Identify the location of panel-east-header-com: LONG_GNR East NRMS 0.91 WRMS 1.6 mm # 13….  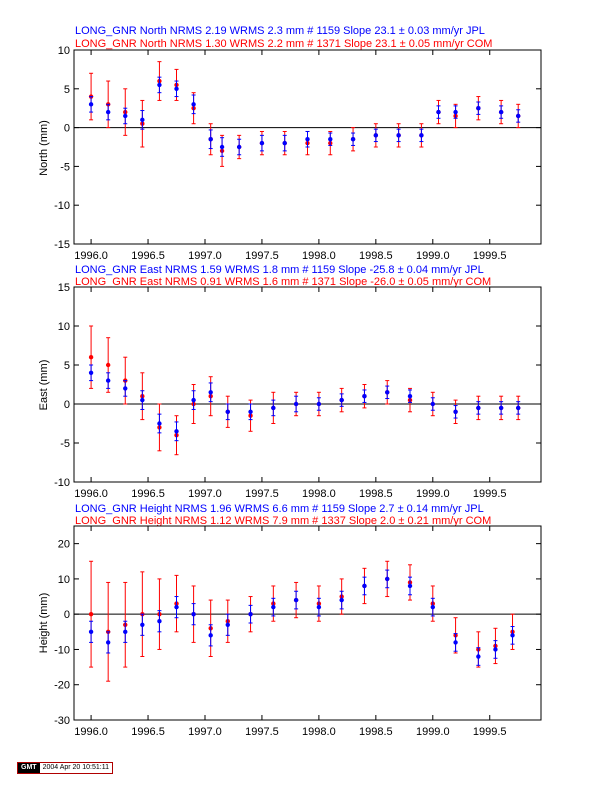
(283, 282).